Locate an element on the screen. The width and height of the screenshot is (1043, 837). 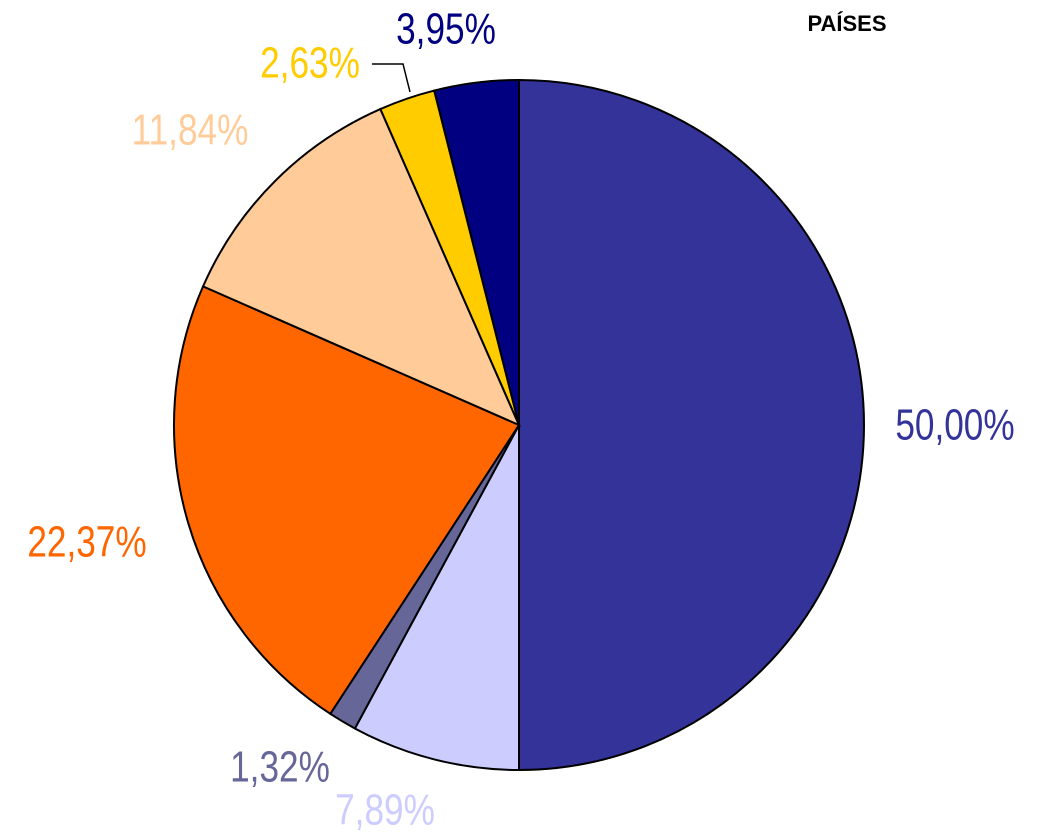
chart-title: PAÍSES is located at coordinates (846, 23).